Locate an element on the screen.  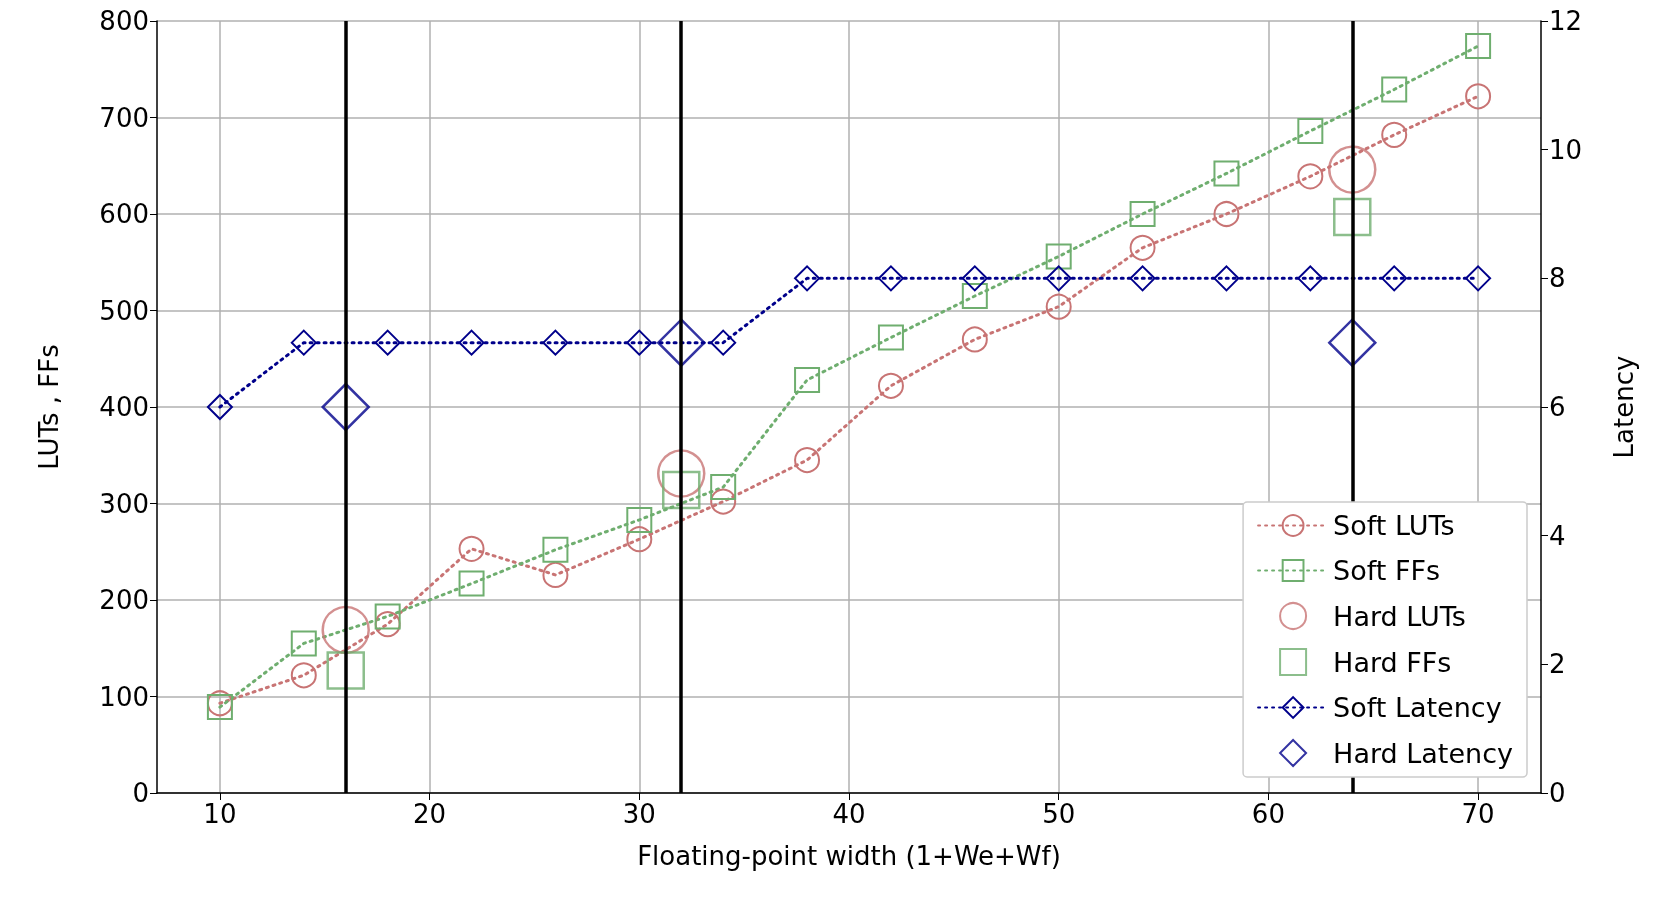
legend-label: Hard Latency is located at coordinates (1423, 753).